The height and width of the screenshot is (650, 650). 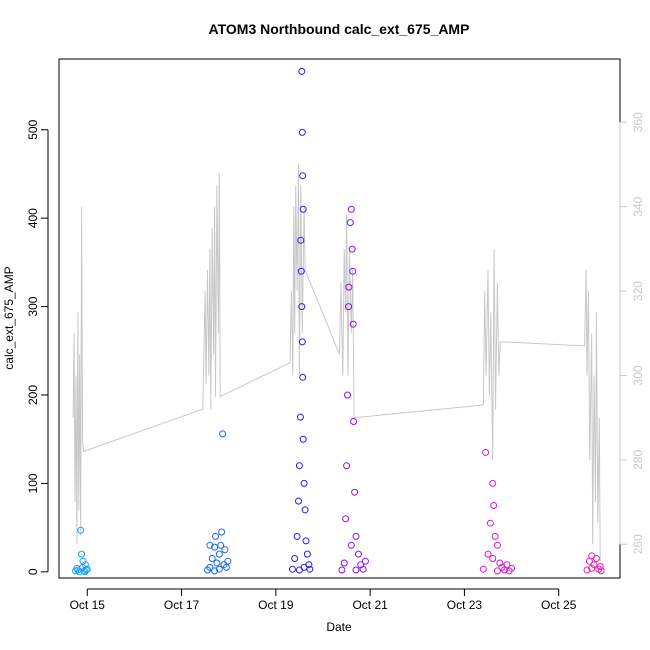 What do you see at coordinates (638, 375) in the screenshot?
I see `y-right-tick-label: 300` at bounding box center [638, 375].